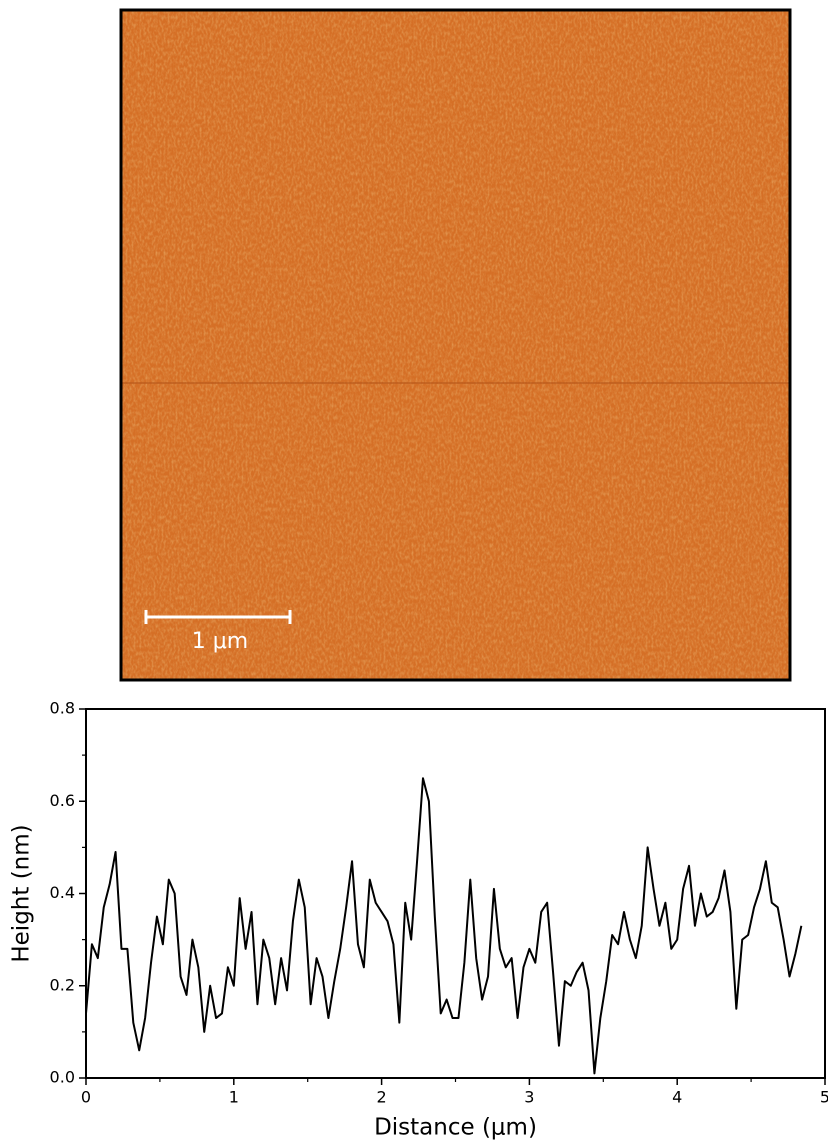  Describe the element at coordinates (86, 1097) in the screenshot. I see `x-tick-label: 0` at that location.